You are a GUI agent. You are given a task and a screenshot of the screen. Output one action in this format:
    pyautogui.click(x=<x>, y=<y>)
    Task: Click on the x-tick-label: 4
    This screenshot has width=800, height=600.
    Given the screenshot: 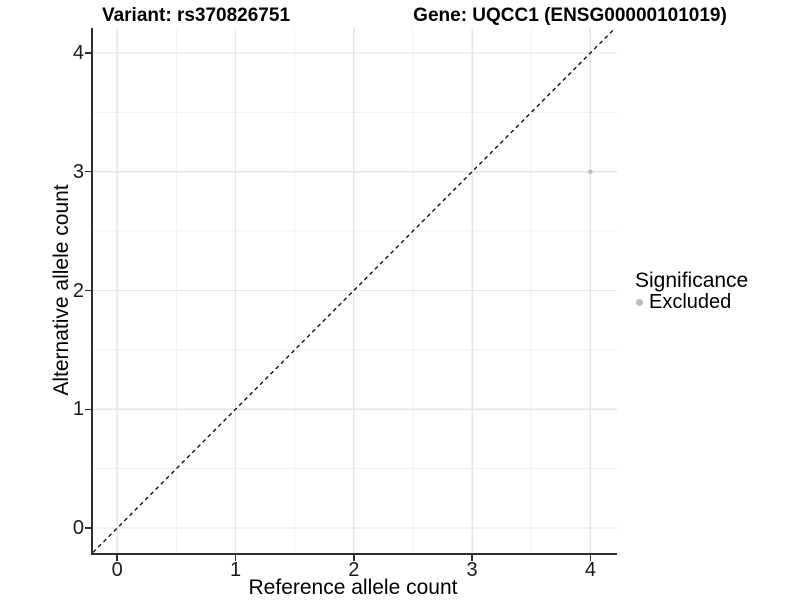 What is the action you would take?
    pyautogui.click(x=590, y=570)
    